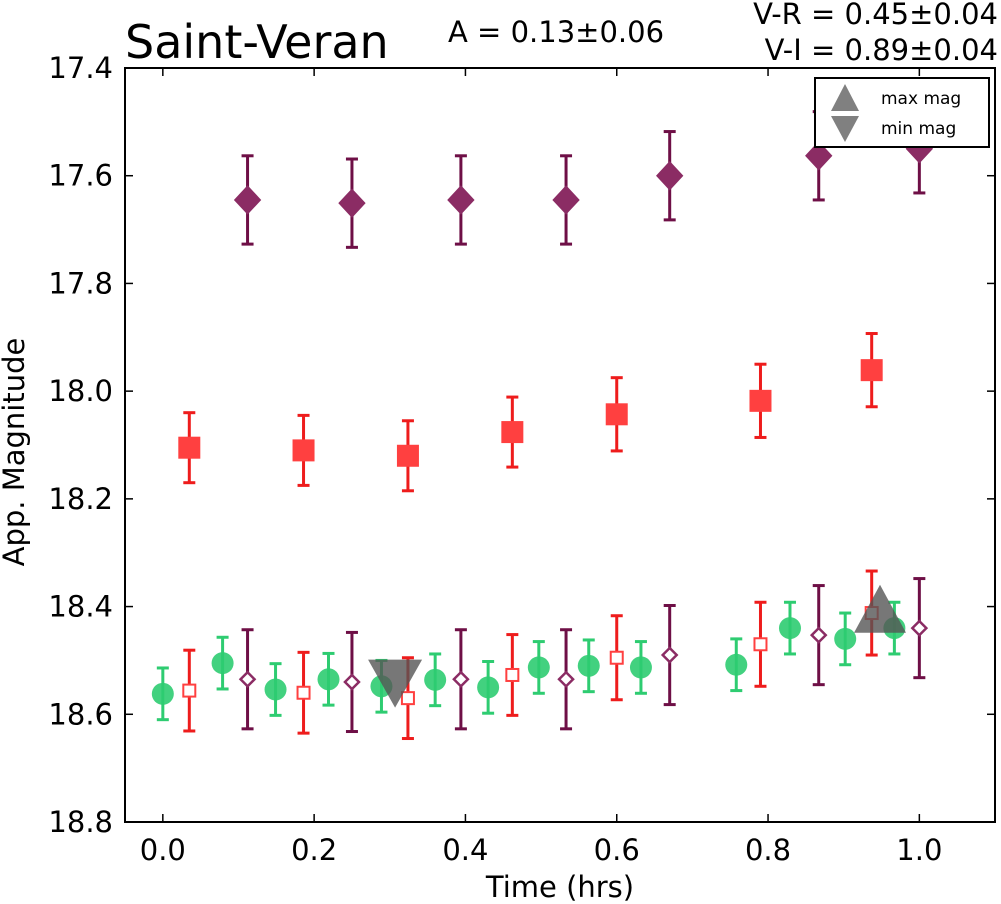  Describe the element at coordinates (80, 822) in the screenshot. I see `y-tick-label: 18.8` at that location.